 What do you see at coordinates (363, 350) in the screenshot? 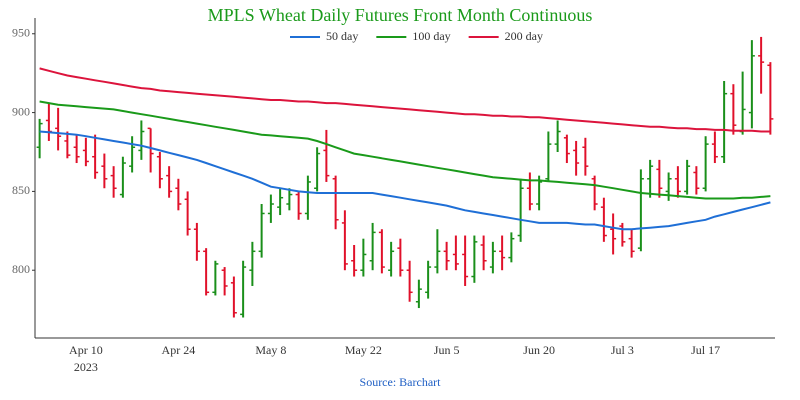
I see `x-tick-label: May 22` at bounding box center [363, 350].